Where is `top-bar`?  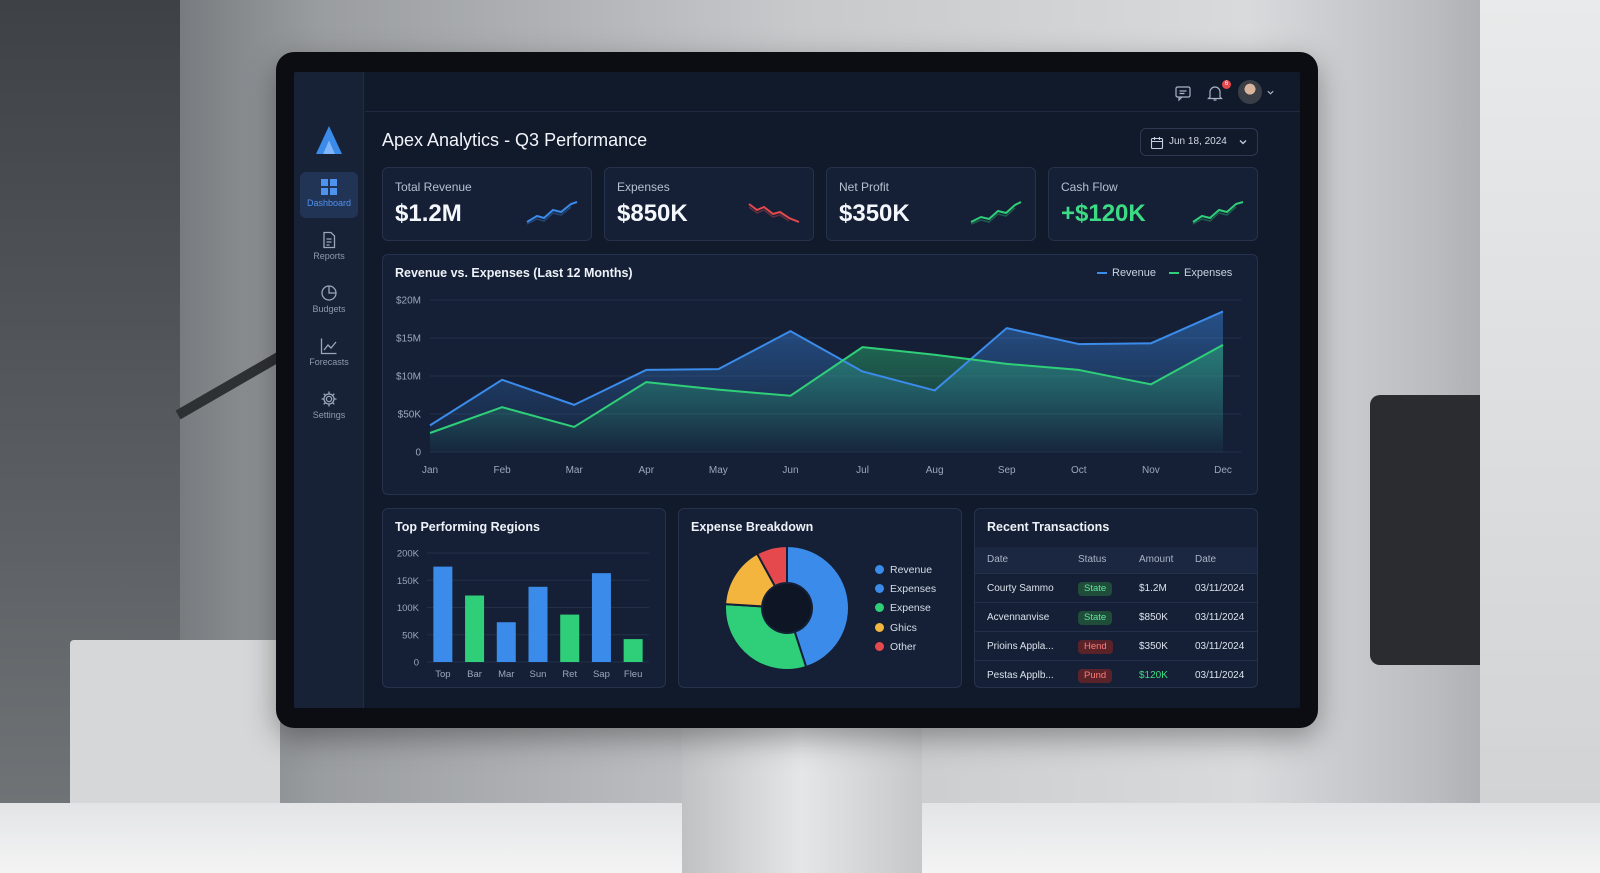 top-bar is located at coordinates (832, 92).